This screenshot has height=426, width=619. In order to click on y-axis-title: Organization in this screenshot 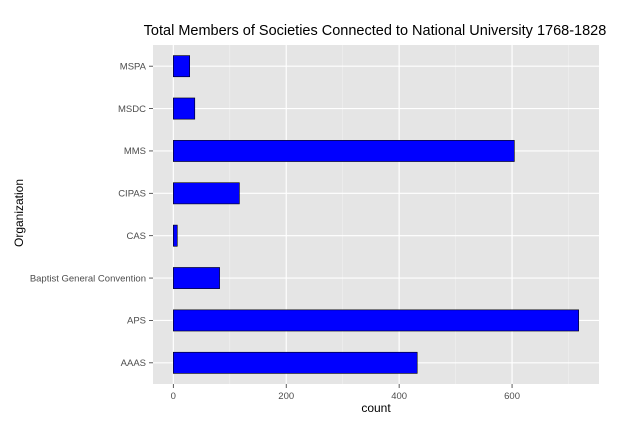, I will do `click(19, 213)`.